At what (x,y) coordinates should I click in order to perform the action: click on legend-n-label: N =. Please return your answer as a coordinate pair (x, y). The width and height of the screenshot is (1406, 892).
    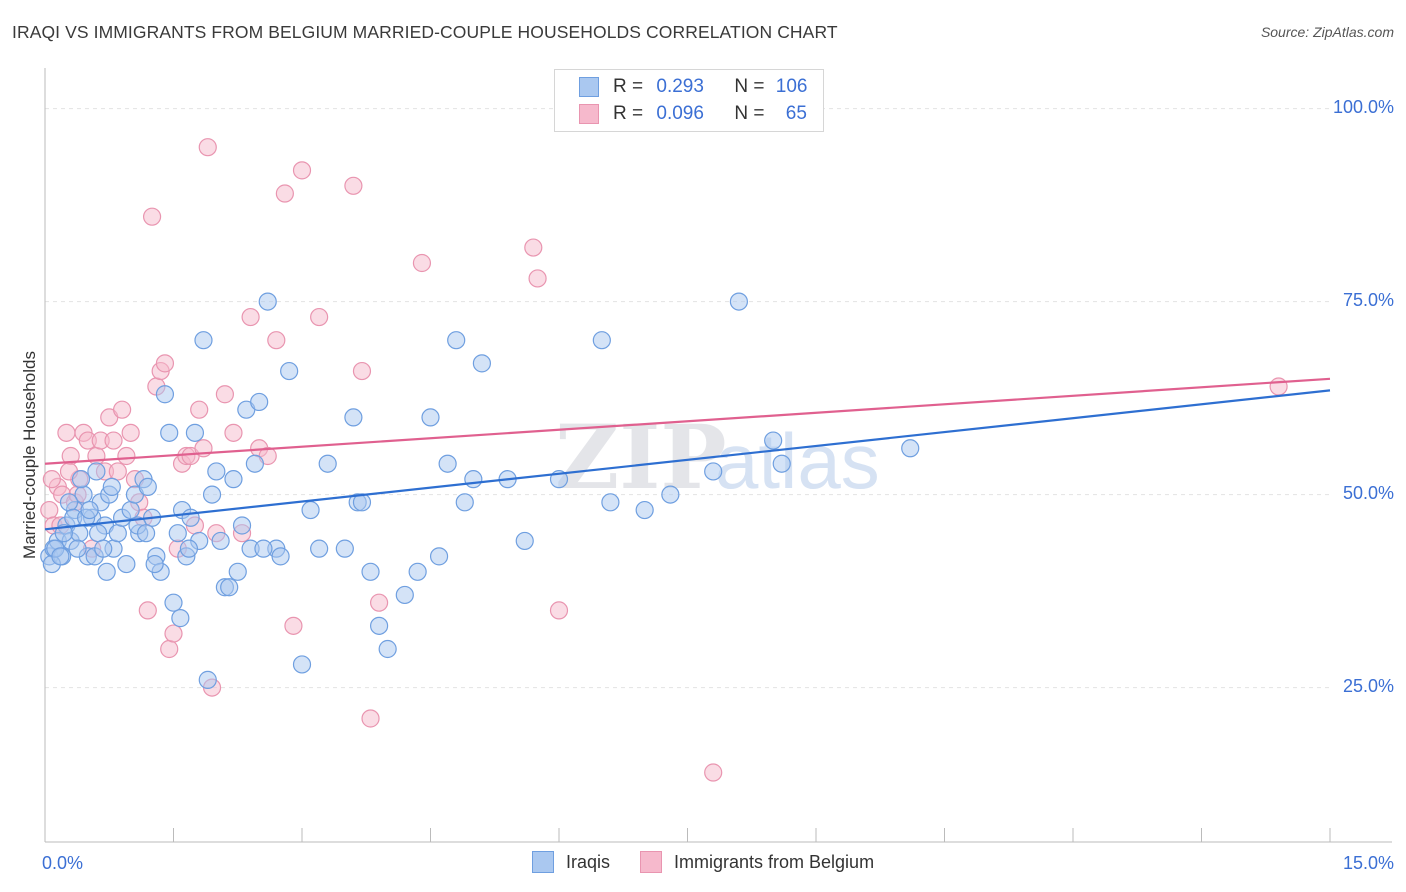
    Looking at the image, I should click on (749, 86).